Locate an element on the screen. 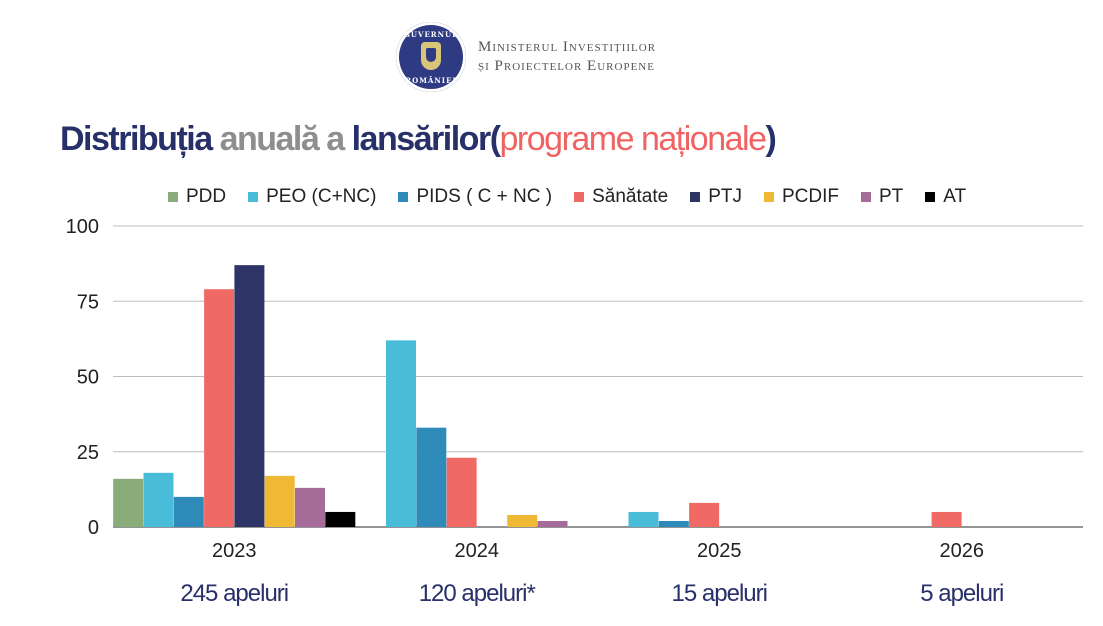 The width and height of the screenshot is (1103, 626). category-calls-label: 120 apeluri* is located at coordinates (477, 593).